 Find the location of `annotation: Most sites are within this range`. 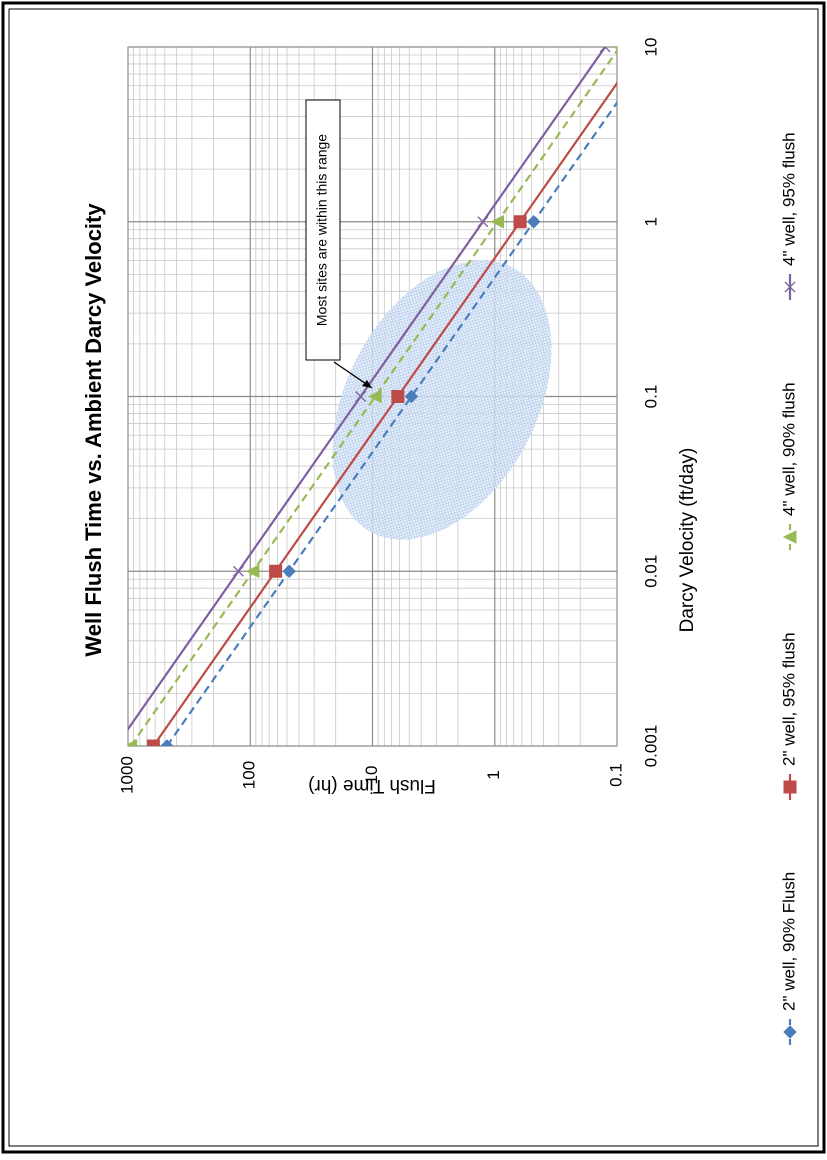

annotation: Most sites are within this range is located at coordinates (322, 230).